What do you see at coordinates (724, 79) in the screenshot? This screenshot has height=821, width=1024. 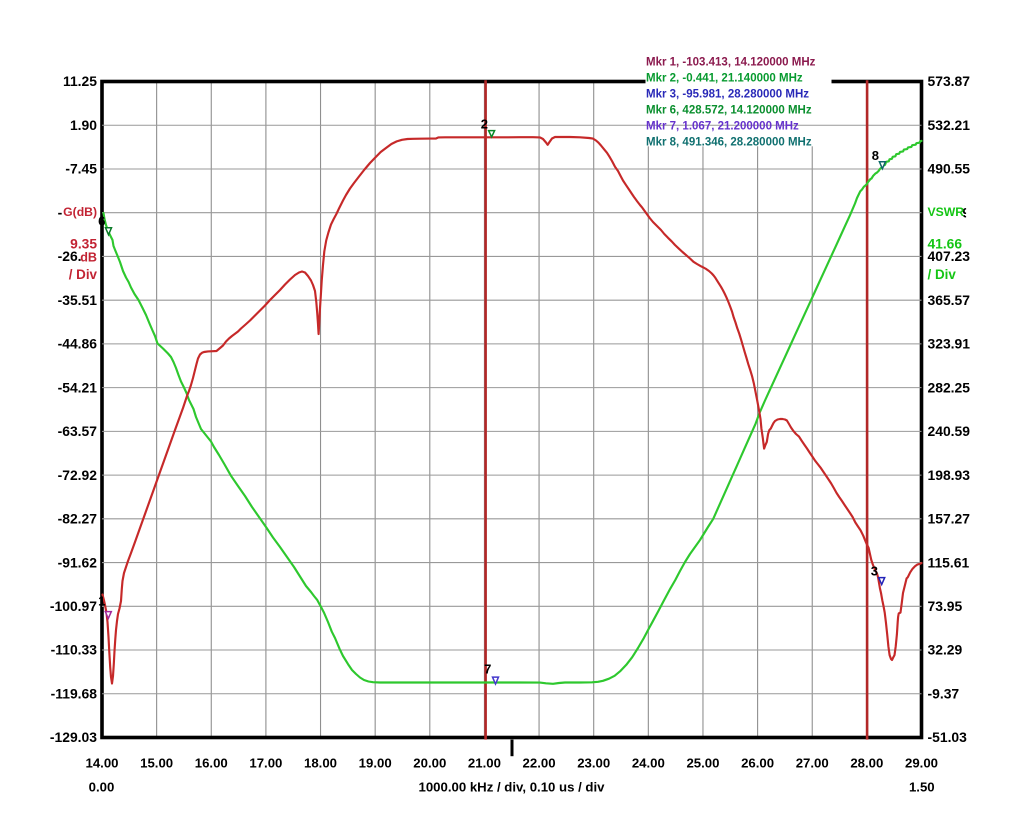 I see `svg-text: Mkr 2, -0.441, 21.140000 MHz` at bounding box center [724, 79].